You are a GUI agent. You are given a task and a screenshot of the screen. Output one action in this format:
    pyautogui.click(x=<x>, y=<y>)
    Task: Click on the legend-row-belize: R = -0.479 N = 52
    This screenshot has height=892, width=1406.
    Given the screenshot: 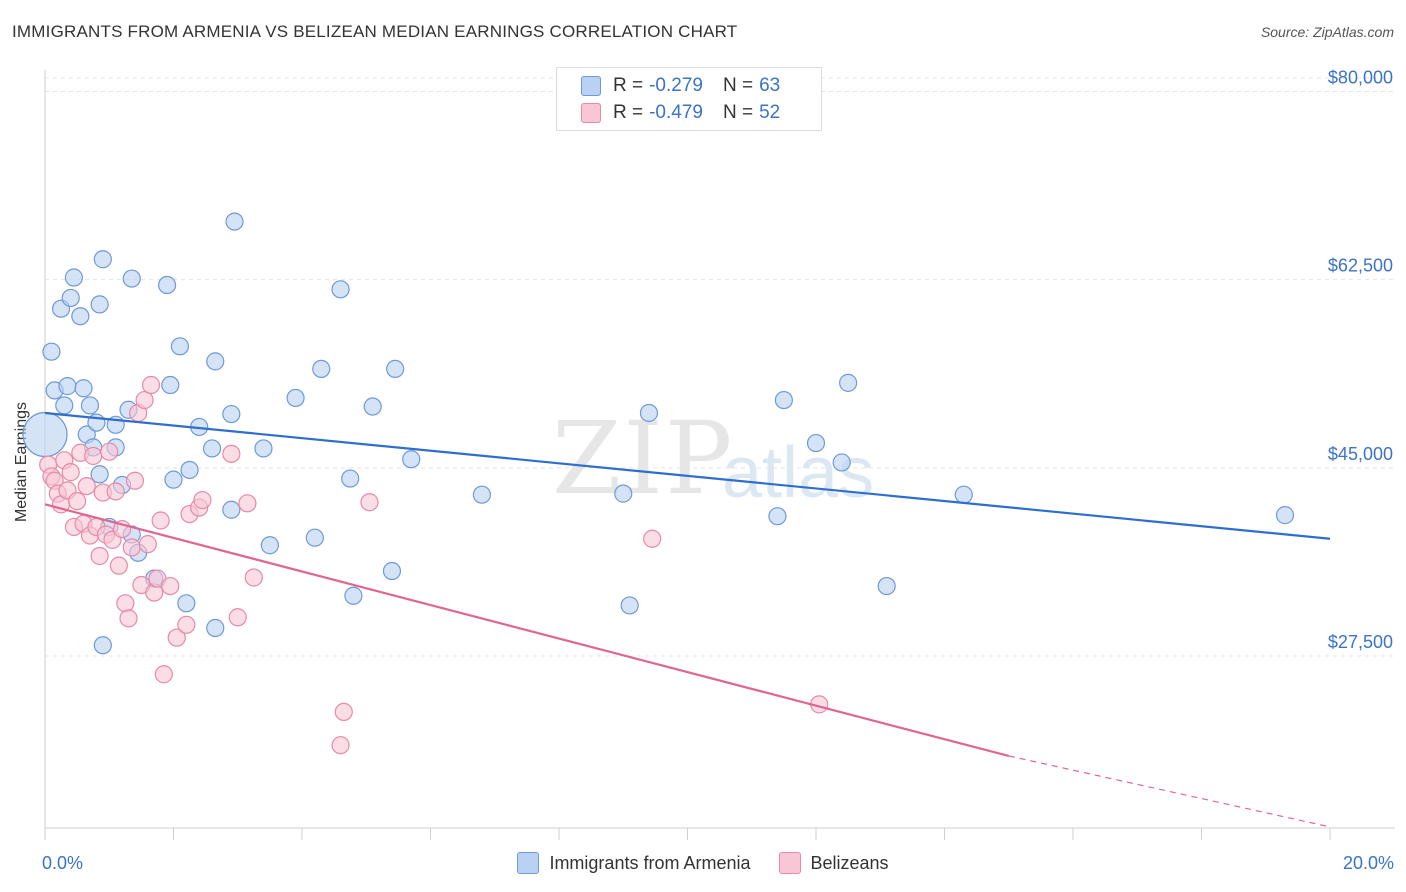 What is the action you would take?
    pyautogui.click(x=680, y=113)
    